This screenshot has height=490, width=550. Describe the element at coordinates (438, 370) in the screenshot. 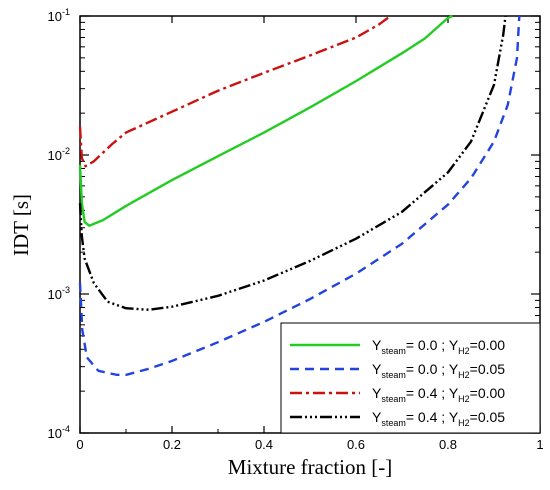

I see `legend-label-2: Ysteam= 0.0 ; YH2=0.05` at that location.